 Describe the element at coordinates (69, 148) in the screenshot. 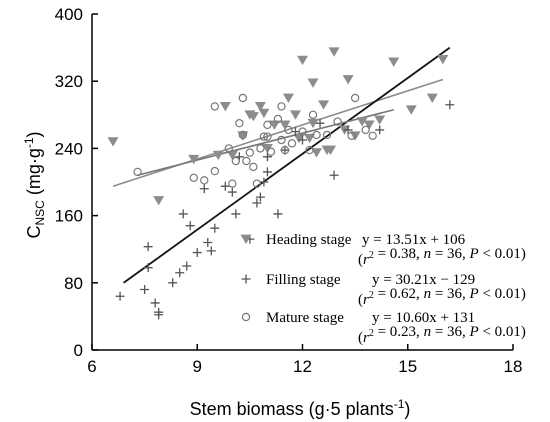

I see `y-tick-label: 240` at that location.